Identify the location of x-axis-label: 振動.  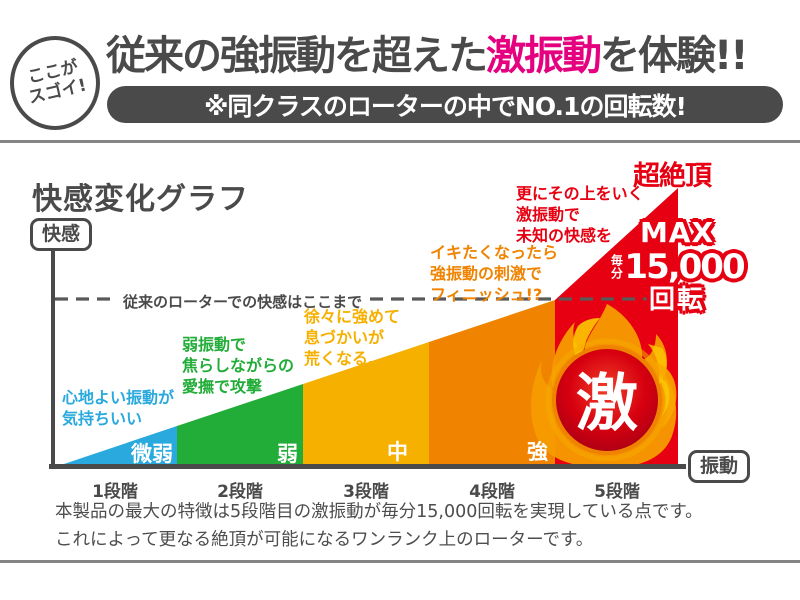
(719, 466).